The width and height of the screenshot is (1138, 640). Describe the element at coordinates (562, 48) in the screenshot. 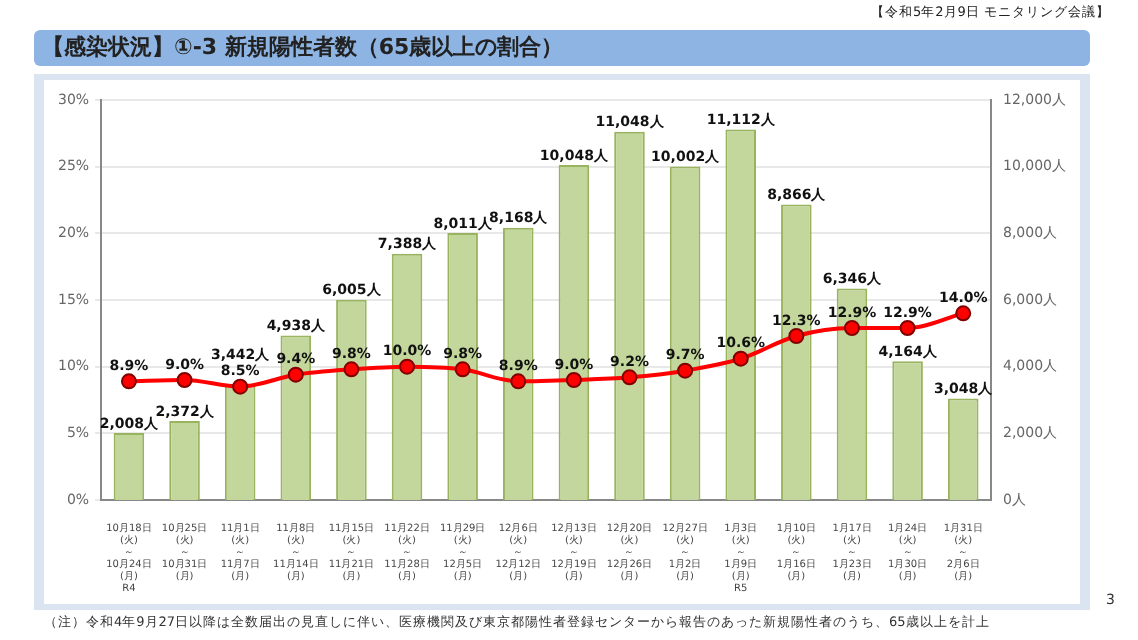

I see `chart-title: 【感染状況】①-3 新規陽性者数（65歳以上の割合）` at that location.